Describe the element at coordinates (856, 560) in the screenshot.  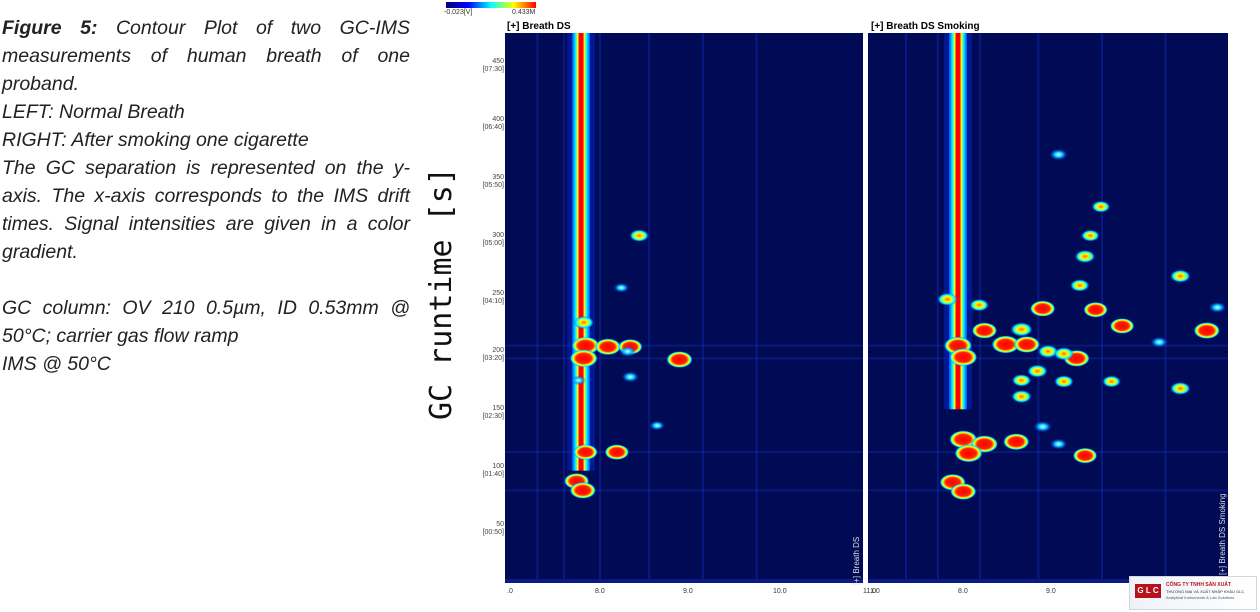
I see `side-label-left: [+] Breath DS` at that location.